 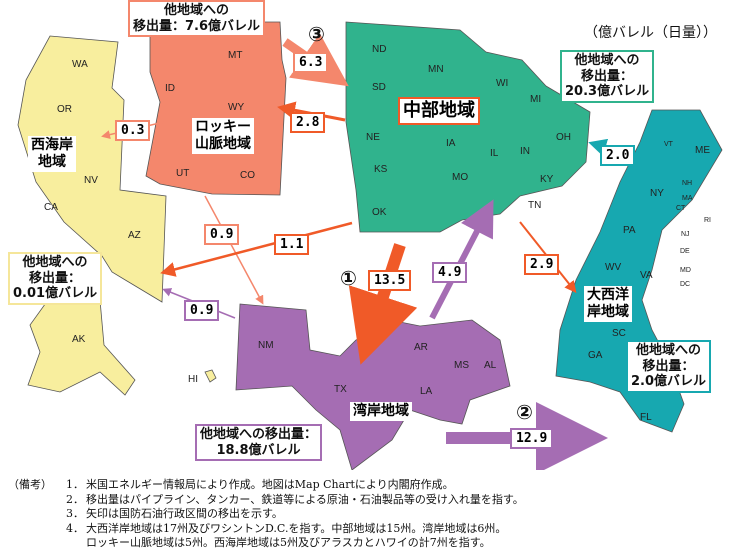 What do you see at coordinates (450, 272) in the screenshot?
I see `flow-value-gulf-midwest: 4.9` at bounding box center [450, 272].